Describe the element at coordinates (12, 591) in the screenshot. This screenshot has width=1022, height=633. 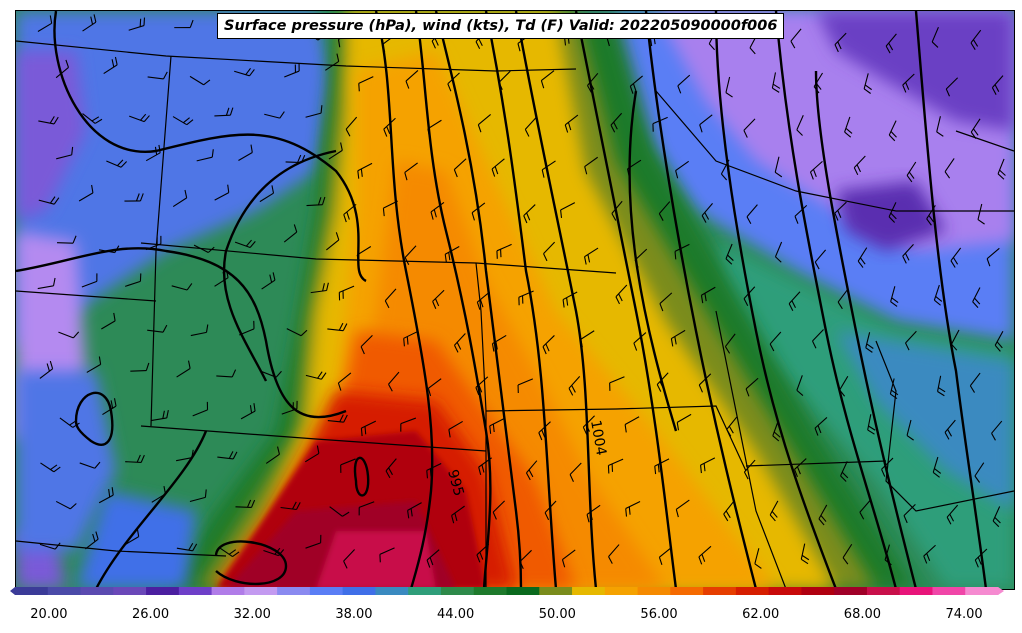
I see `colorbar-extend-min` at that location.